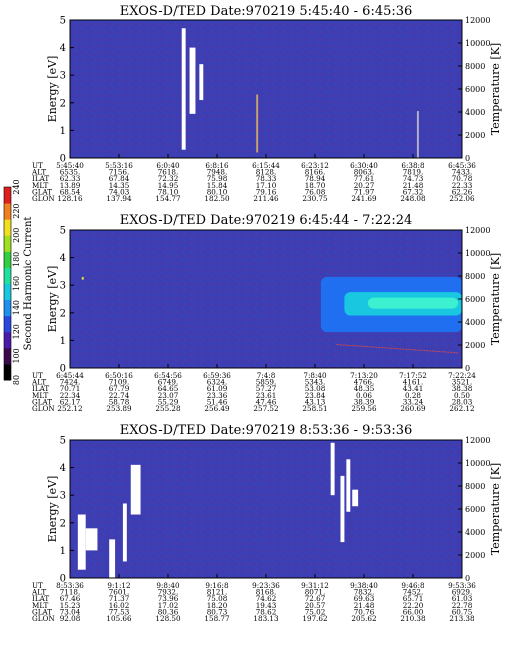 This screenshot has width=505, height=653. Describe the element at coordinates (266, 185) in the screenshot. I see `table-cell: 17.10` at that location.